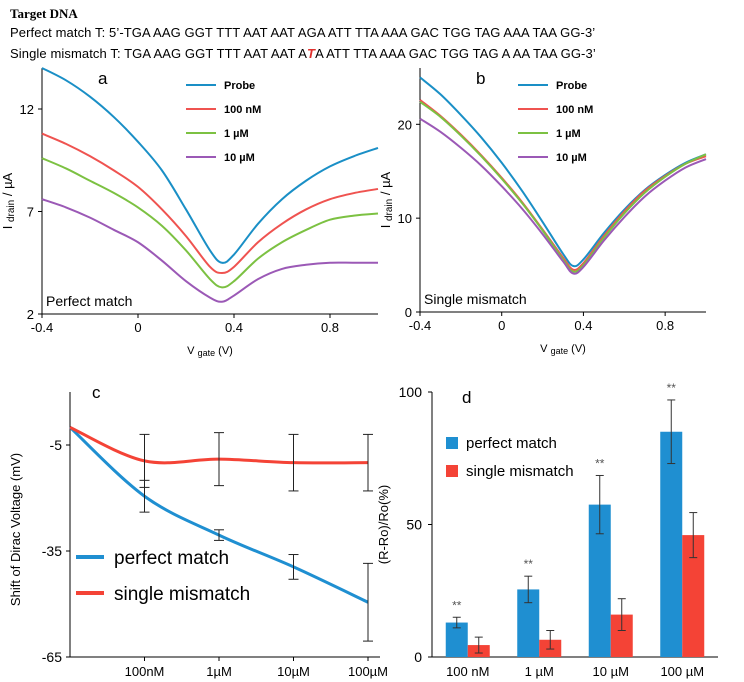 The image size is (744, 682). I want to click on panel-label-c: c, so click(96, 392).